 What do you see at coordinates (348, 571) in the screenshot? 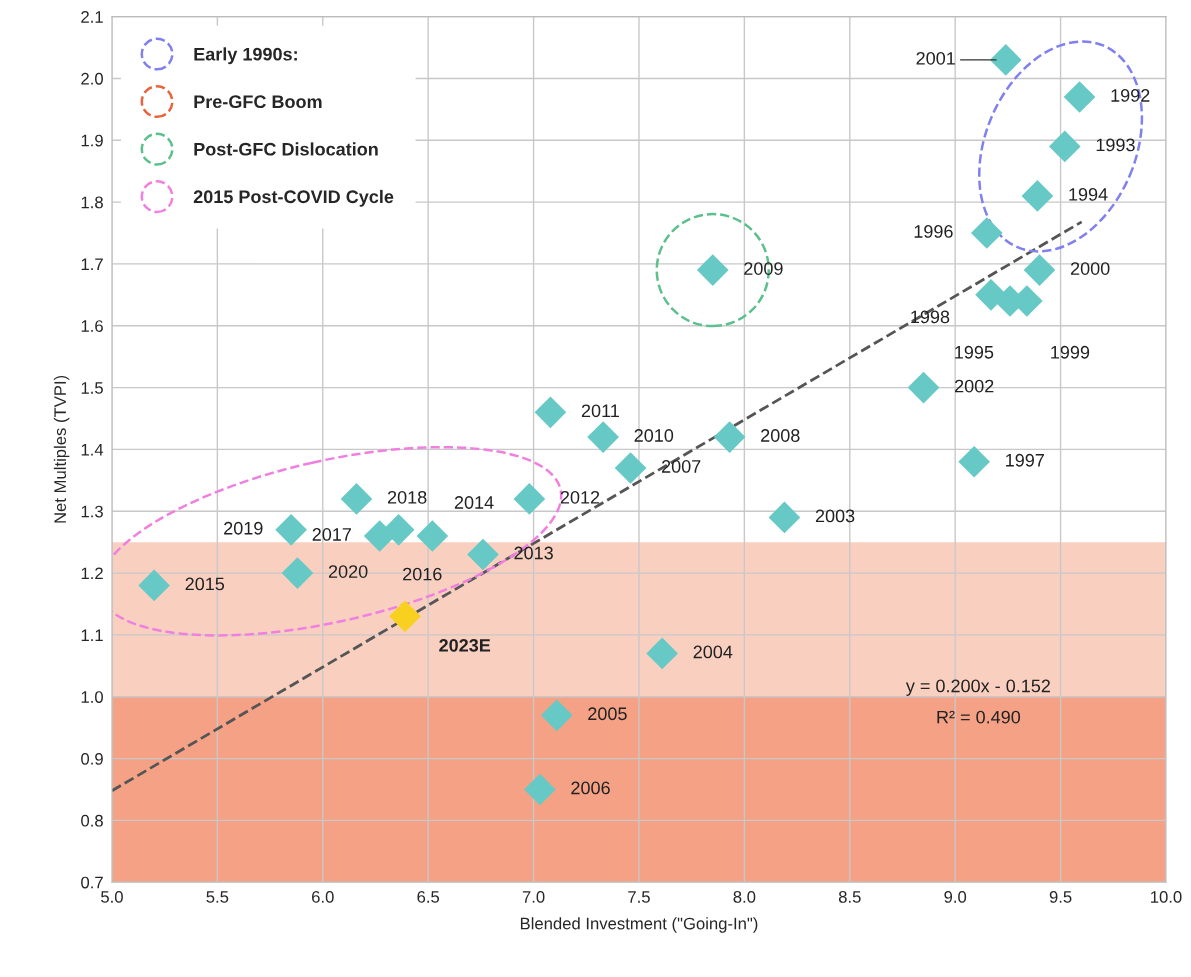
I see `annotation: 2020` at bounding box center [348, 571].